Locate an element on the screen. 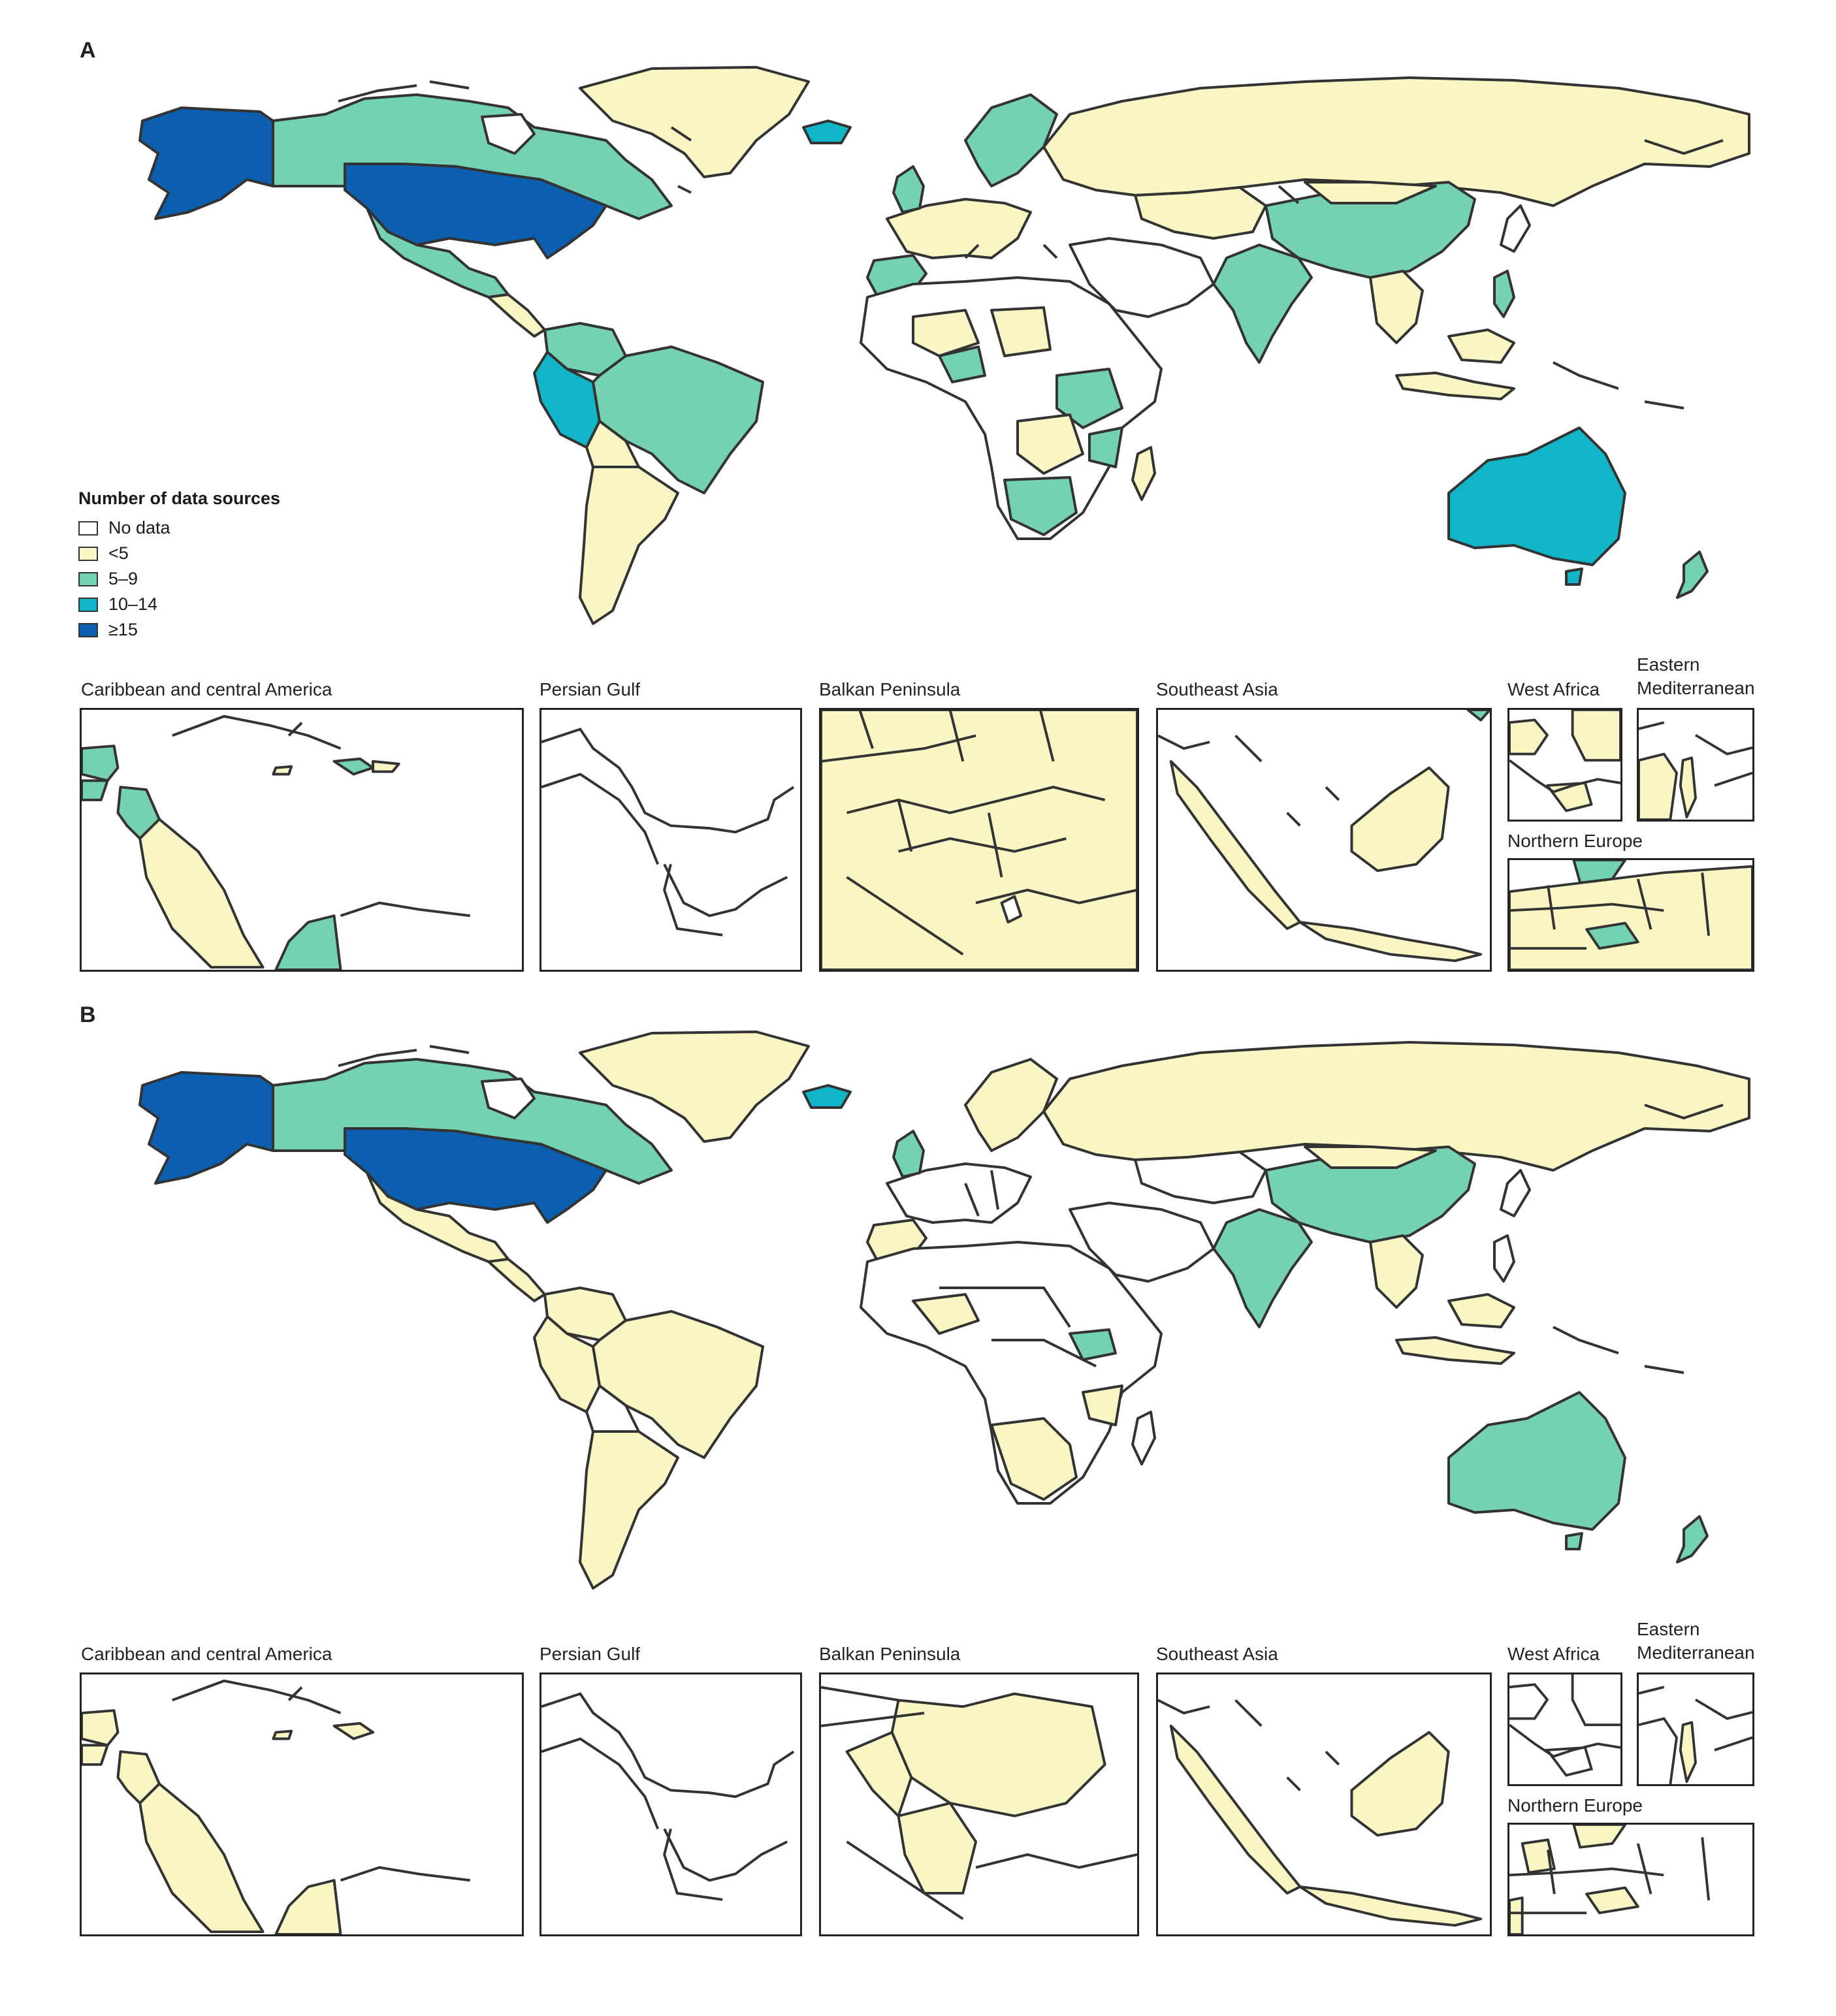 This screenshot has height=2016, width=1836. legend-label: 5–9 is located at coordinates (123, 578).